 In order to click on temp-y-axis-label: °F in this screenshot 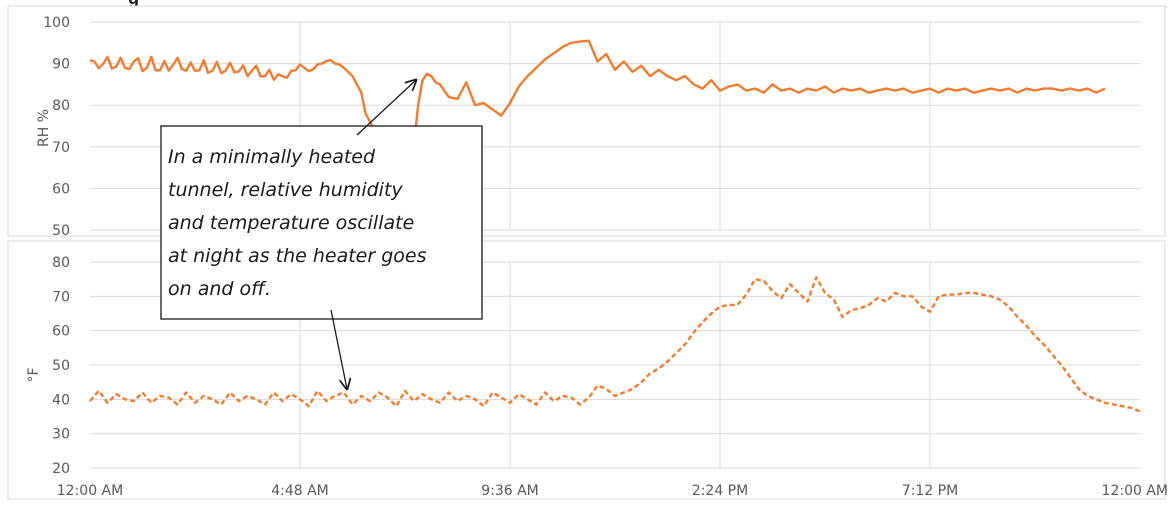, I will do `click(34, 374)`.